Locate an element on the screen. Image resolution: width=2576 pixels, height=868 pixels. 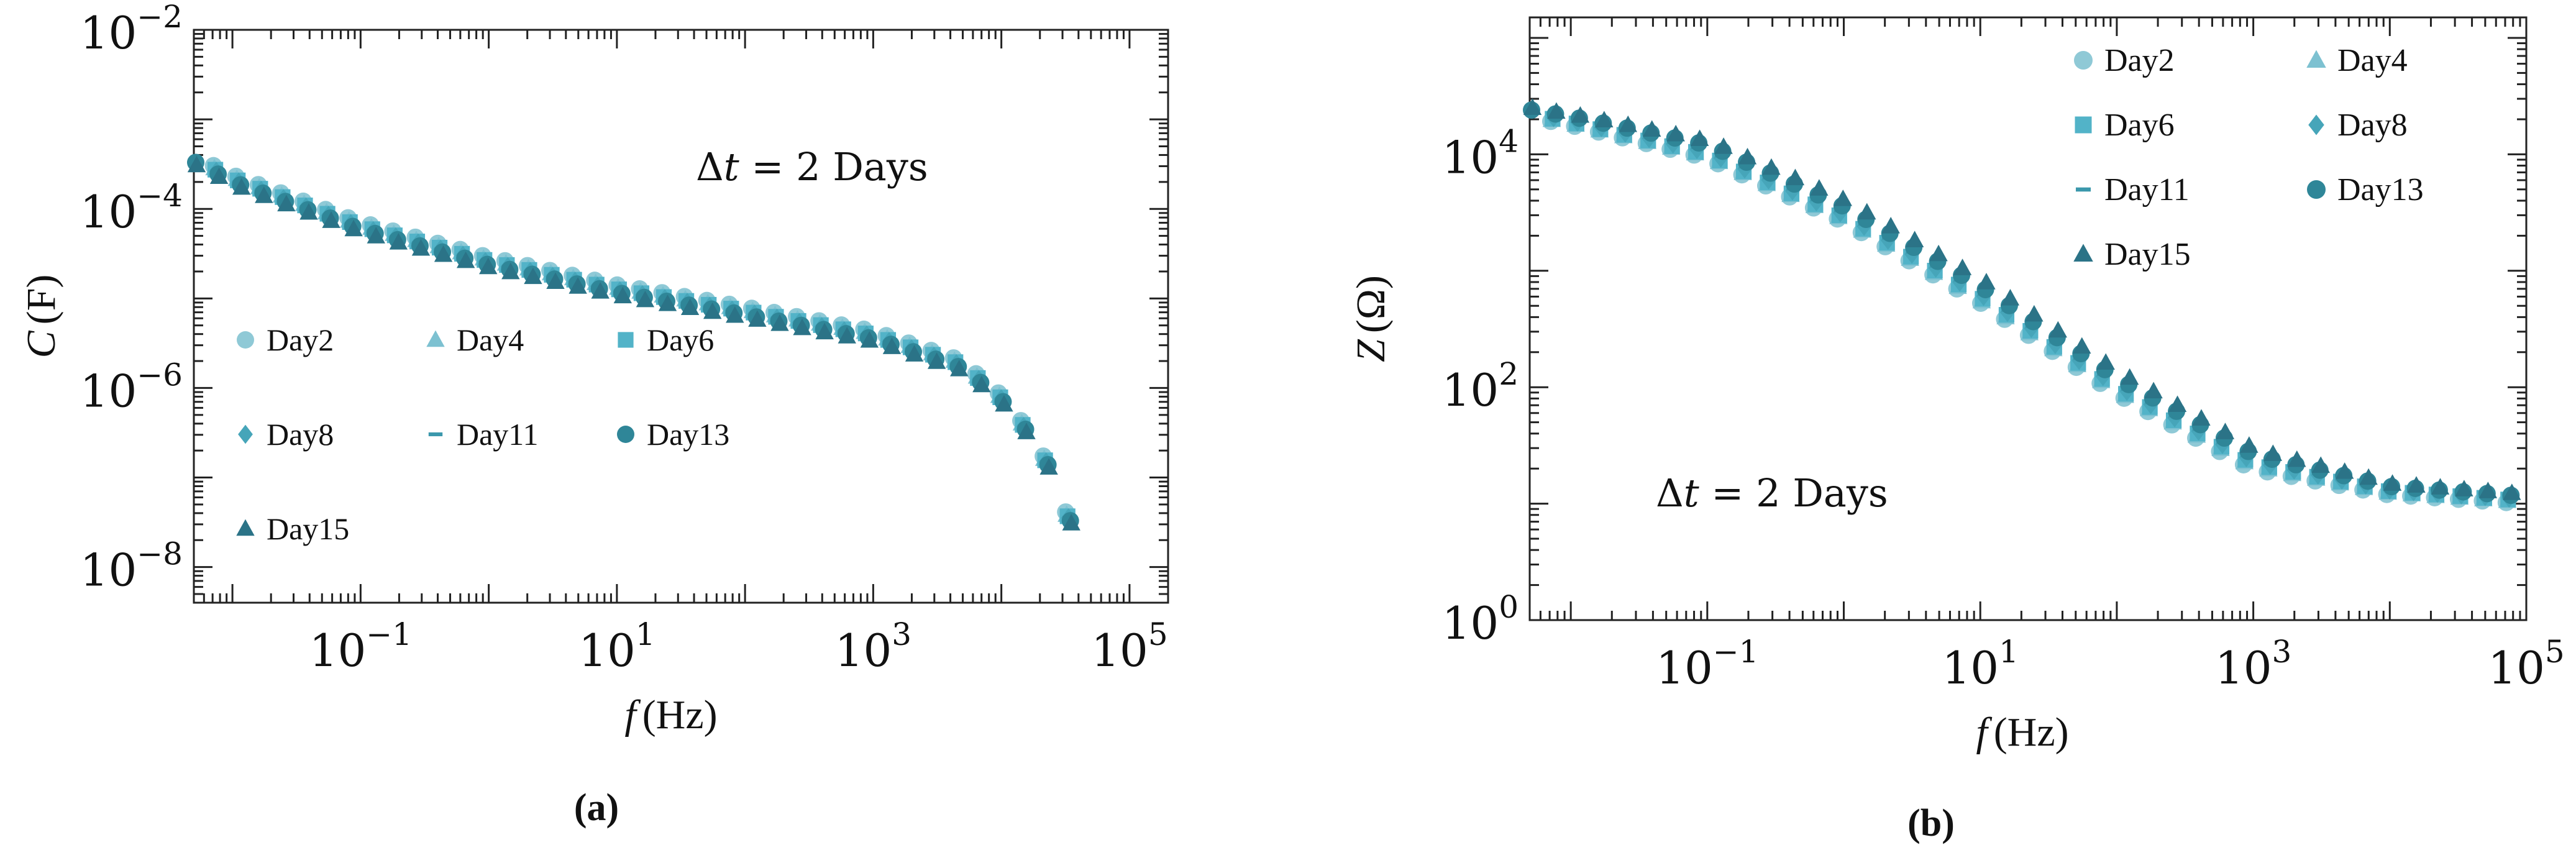
y-tick-label: 10⁻⁸ is located at coordinates (131, 566).